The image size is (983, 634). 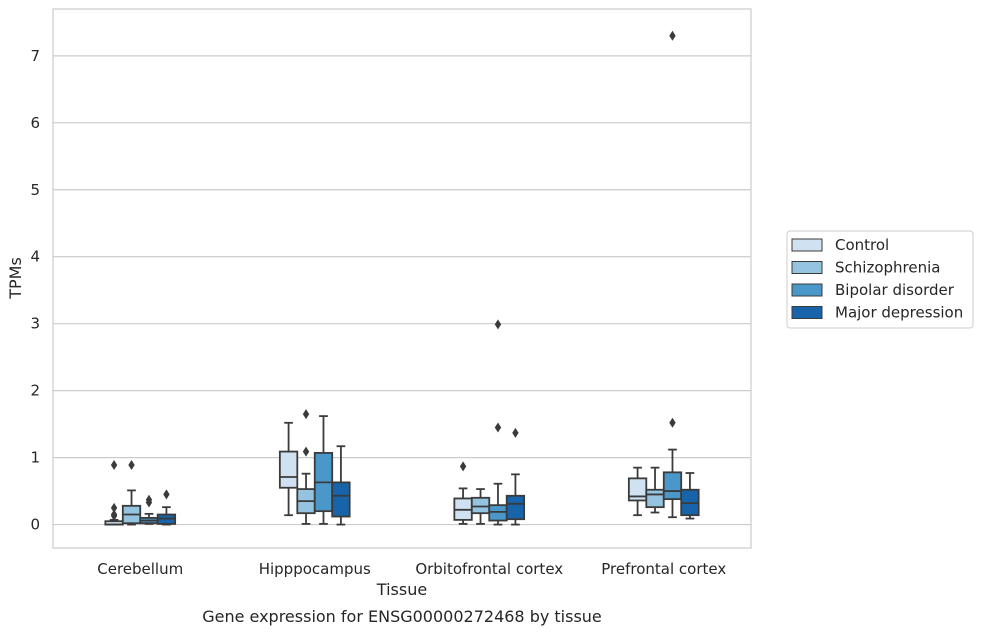 What do you see at coordinates (140, 569) in the screenshot?
I see `x-tick-label: Cerebellum` at bounding box center [140, 569].